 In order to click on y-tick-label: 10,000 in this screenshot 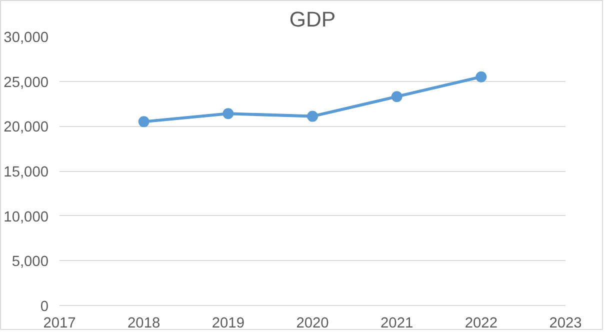, I will do `click(26, 217)`.